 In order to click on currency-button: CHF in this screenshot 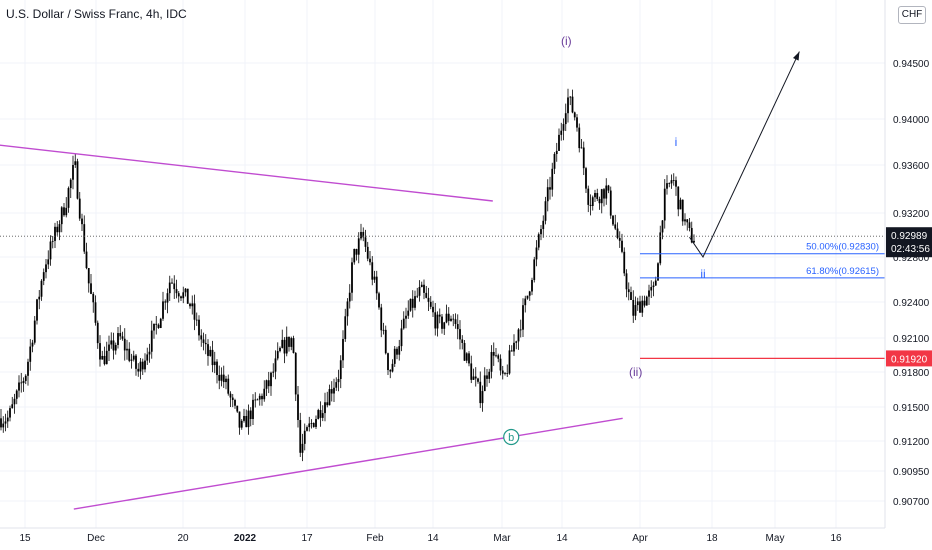, I will do `click(912, 15)`.